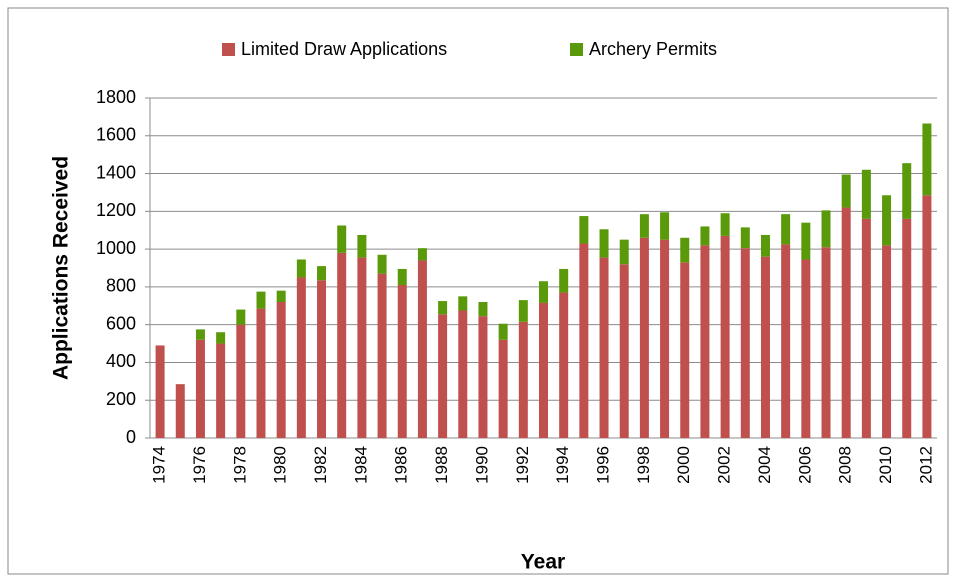 Image resolution: width=956 pixels, height=587 pixels. Describe the element at coordinates (401, 465) in the screenshot. I see `x-tick-label: 1986` at that location.